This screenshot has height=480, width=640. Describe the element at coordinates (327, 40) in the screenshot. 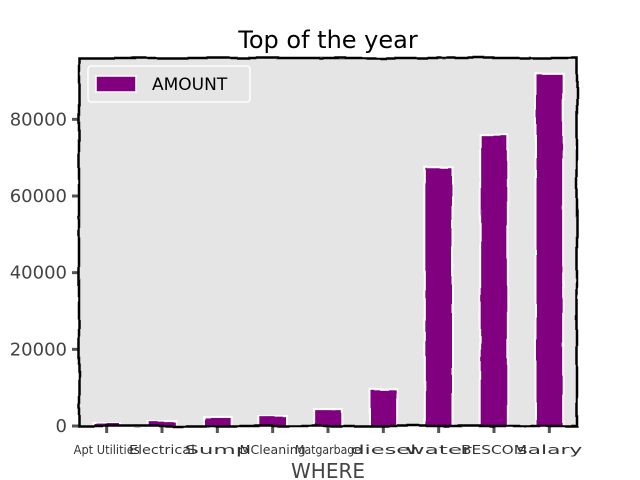

I see `chart-title: Top of the year` at that location.